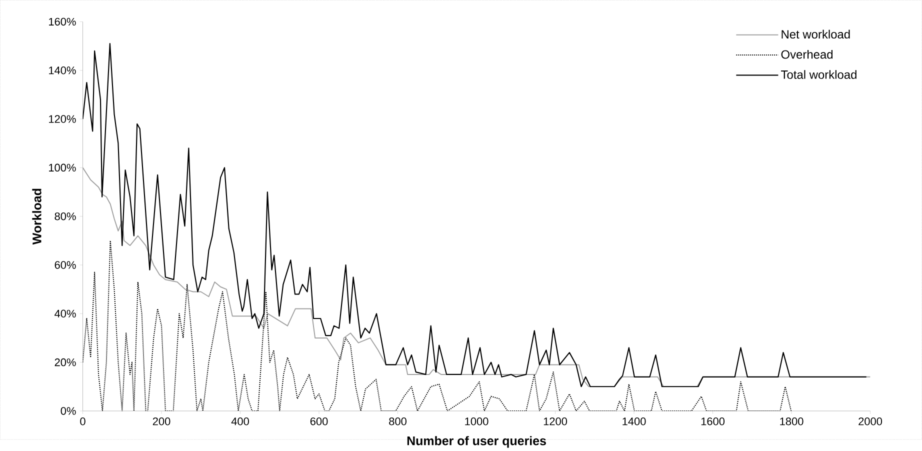 The height and width of the screenshot is (451, 922). What do you see at coordinates (65, 362) in the screenshot?
I see `y-tick-label: 20%` at bounding box center [65, 362].